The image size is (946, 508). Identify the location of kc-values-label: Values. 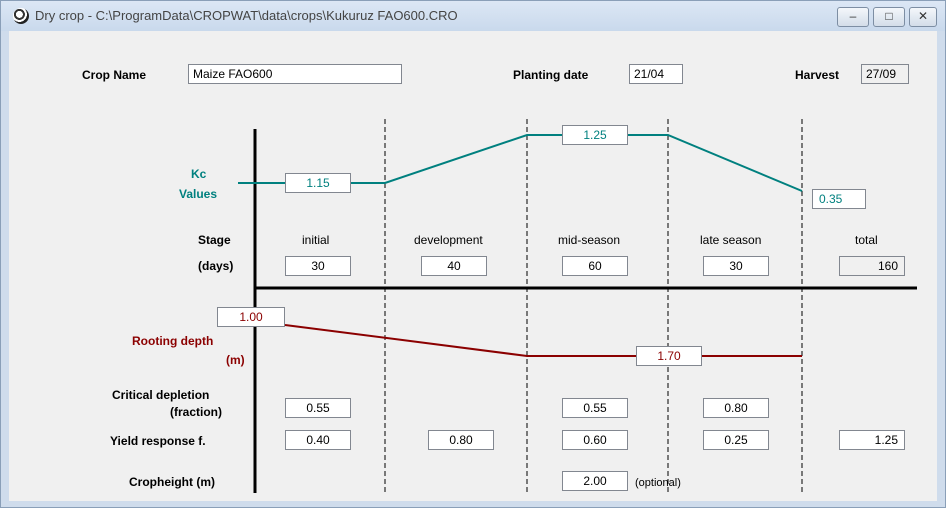
(198, 194).